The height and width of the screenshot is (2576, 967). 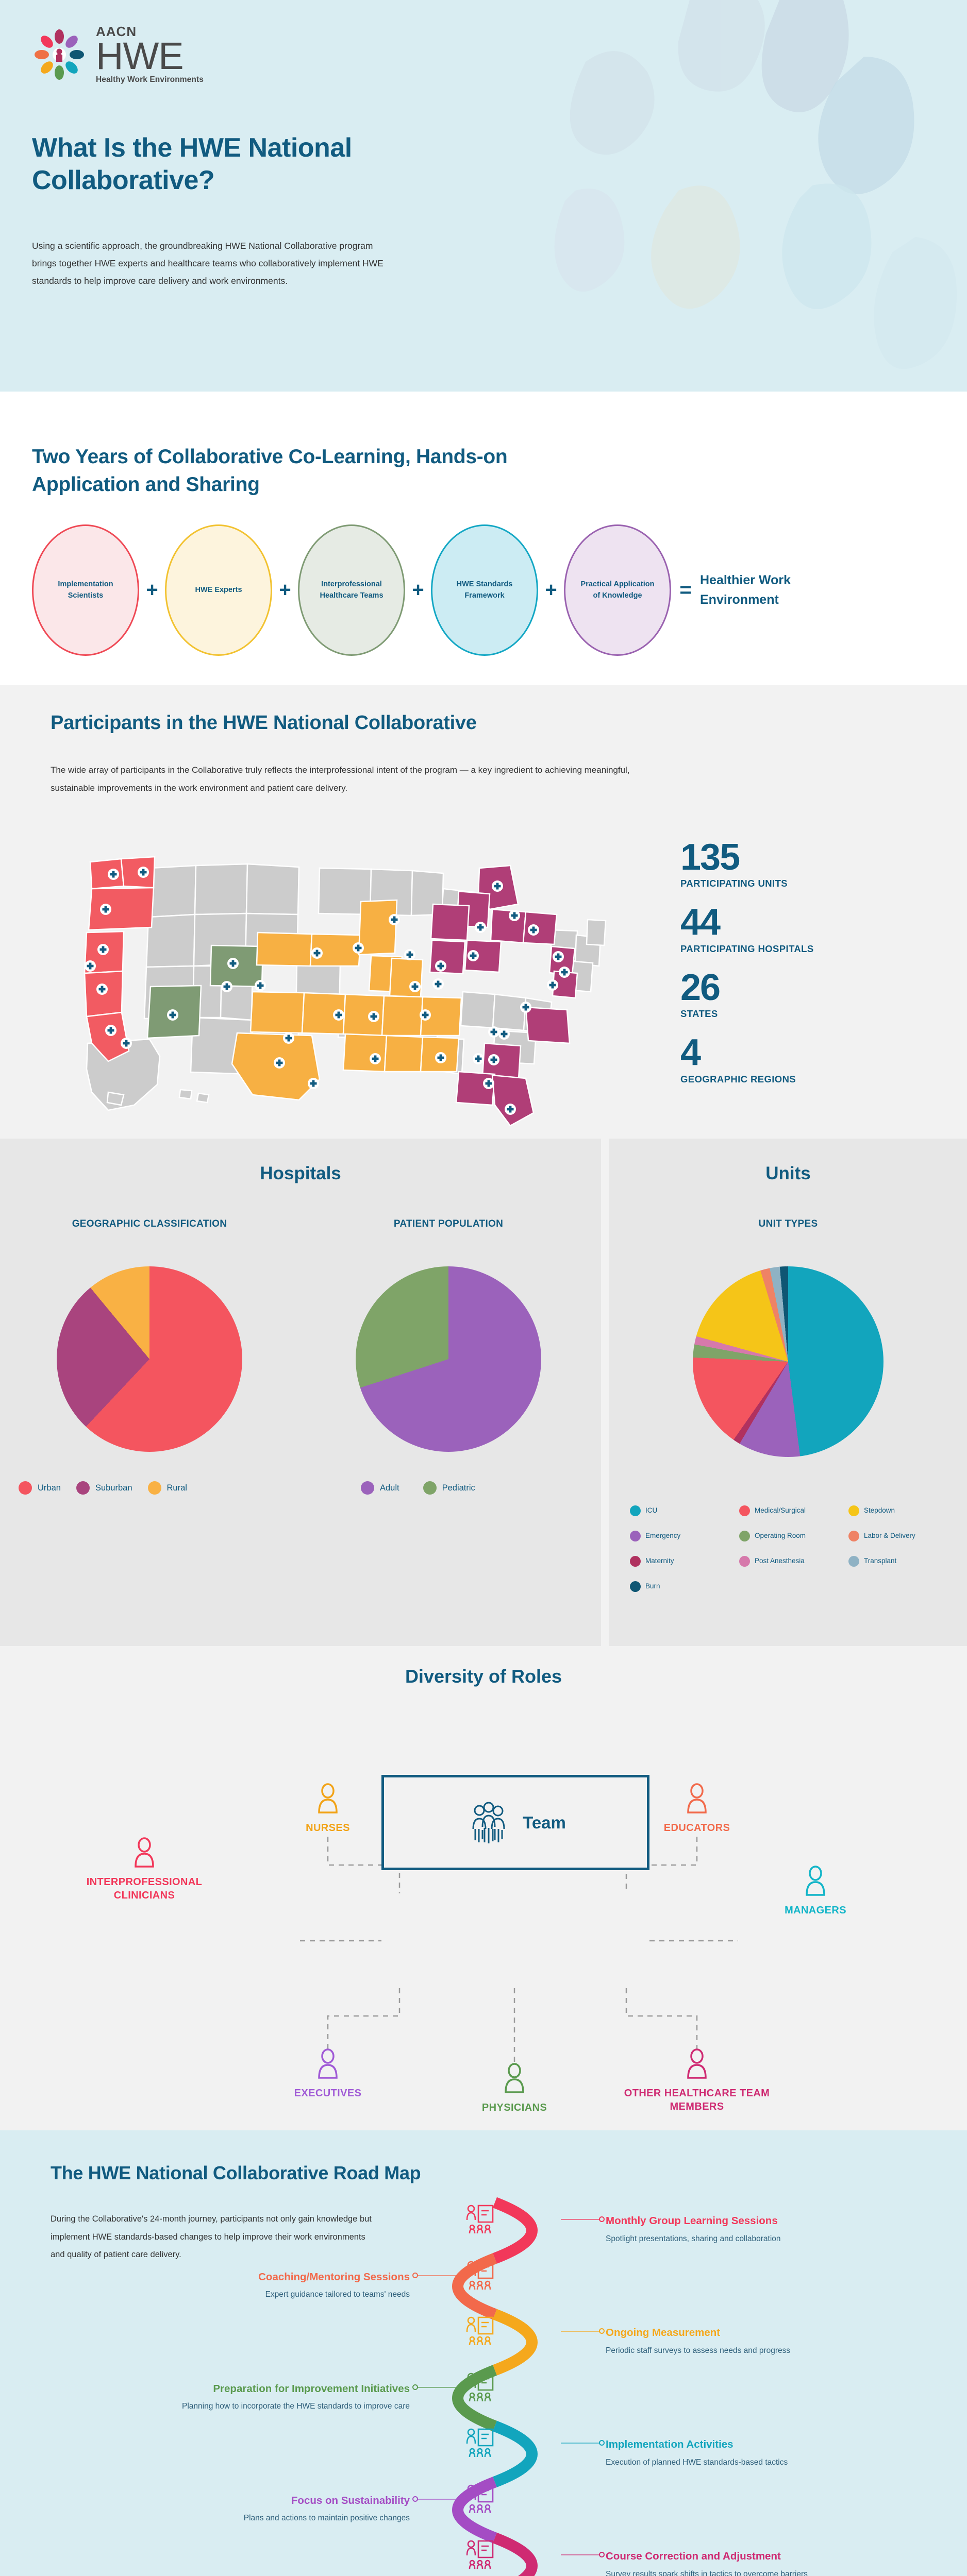 What do you see at coordinates (699, 1014) in the screenshot?
I see `stat-label-2: STATES` at bounding box center [699, 1014].